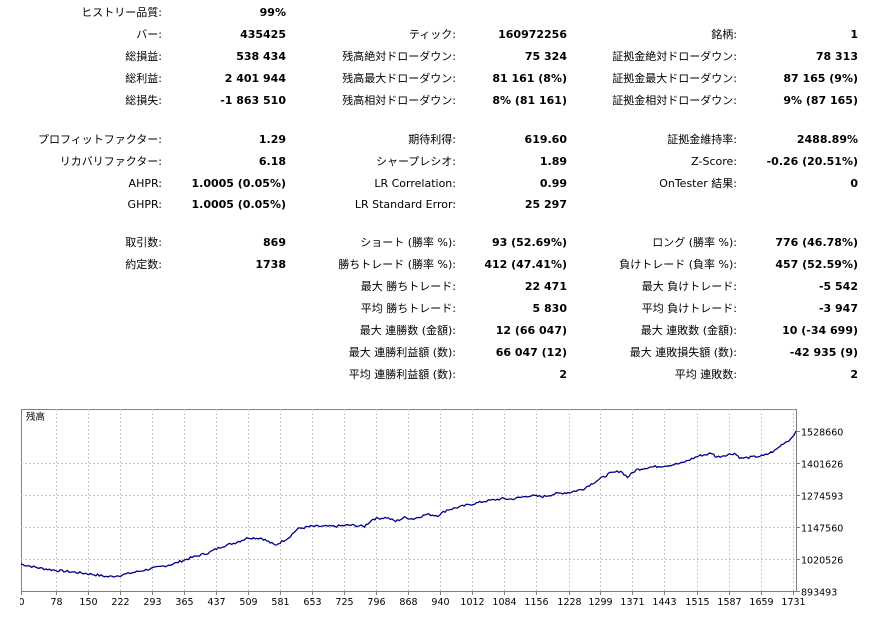 The image size is (893, 621). I want to click on report-label: OnTester 結果:, so click(698, 183).